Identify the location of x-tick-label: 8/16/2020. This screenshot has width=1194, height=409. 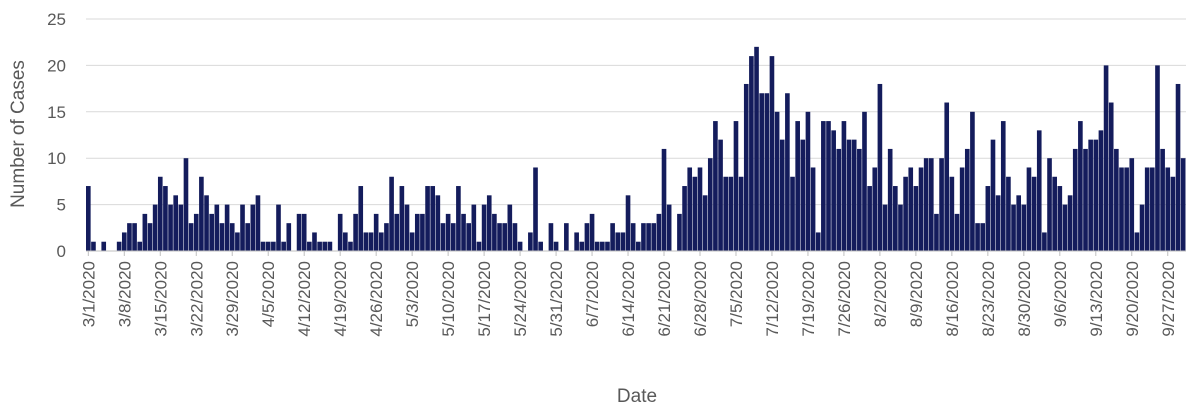
(952, 299).